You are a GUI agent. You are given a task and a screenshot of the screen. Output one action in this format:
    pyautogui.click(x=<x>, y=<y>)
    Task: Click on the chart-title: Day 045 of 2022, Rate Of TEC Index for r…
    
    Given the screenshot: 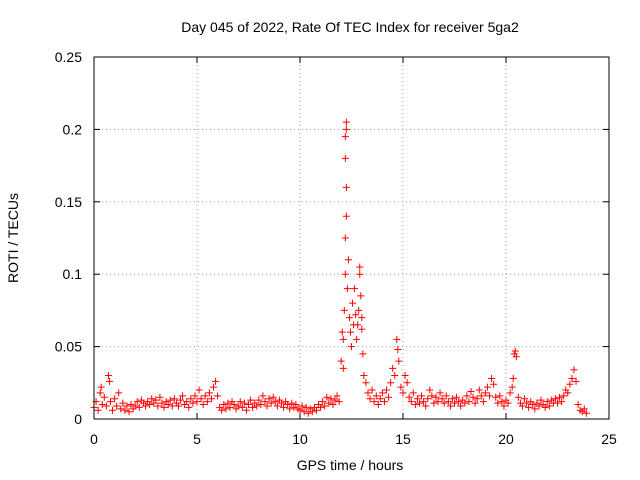 What is the action you would take?
    pyautogui.click(x=350, y=27)
    